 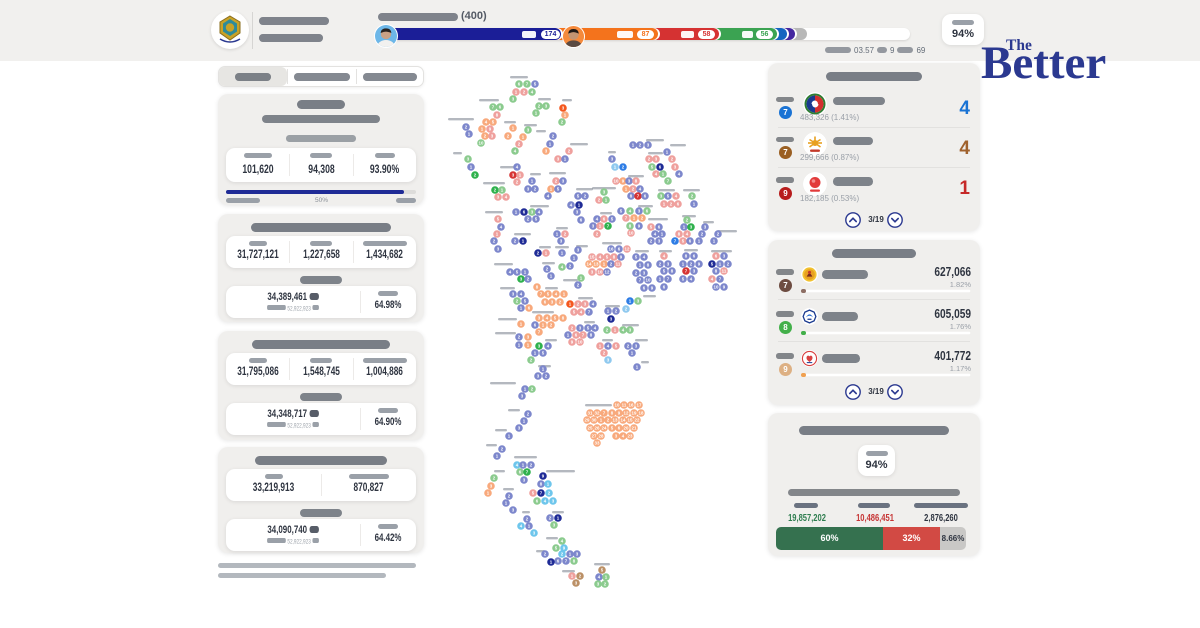 I want to click on svg-text: 26, so click(x=597, y=428).